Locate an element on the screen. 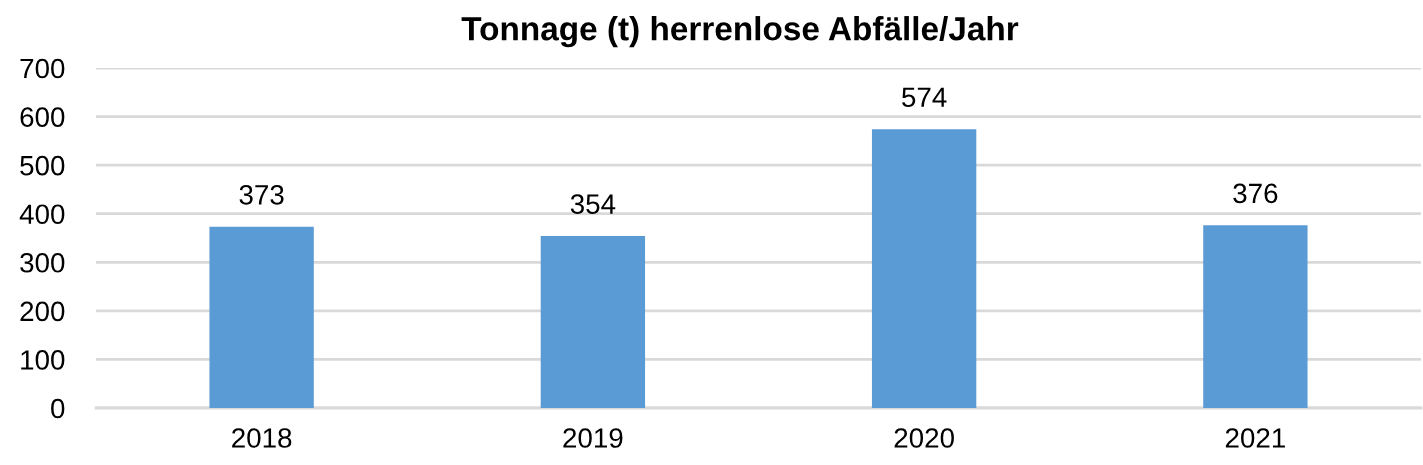 Image resolution: width=1423 pixels, height=465 pixels. data-label: 354 is located at coordinates (593, 204).